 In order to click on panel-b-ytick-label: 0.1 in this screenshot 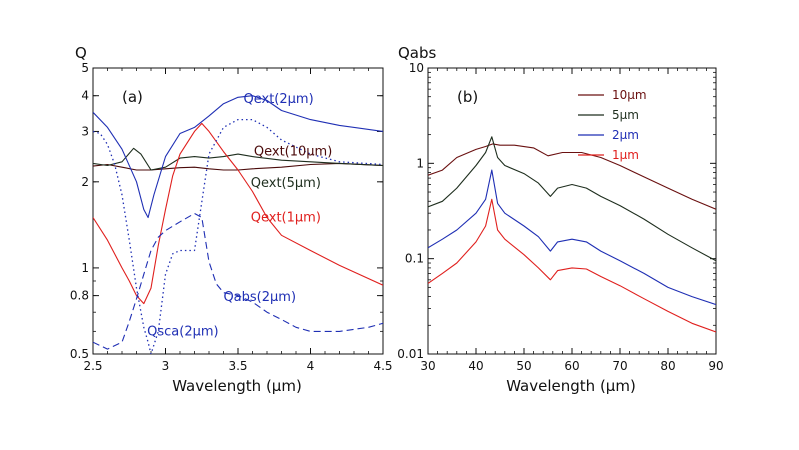, I will do `click(414, 259)`.